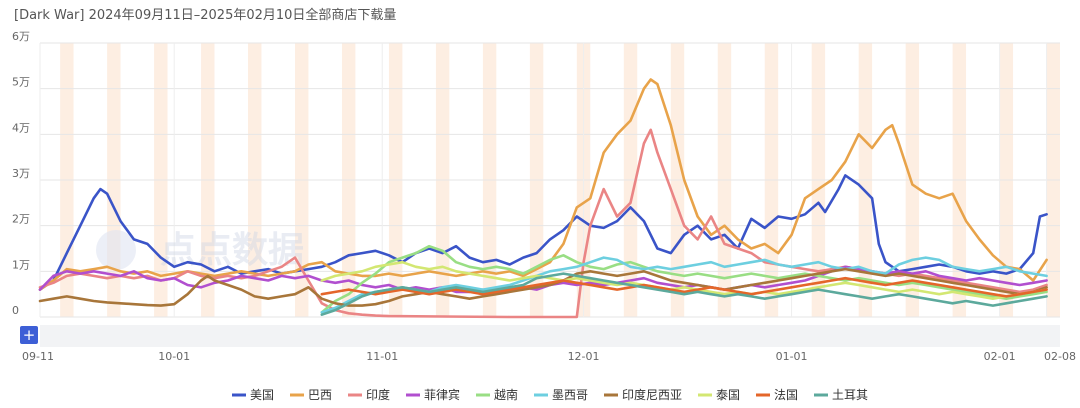 The width and height of the screenshot is (1080, 408). I want to click on series-line-法国, so click(684, 287).